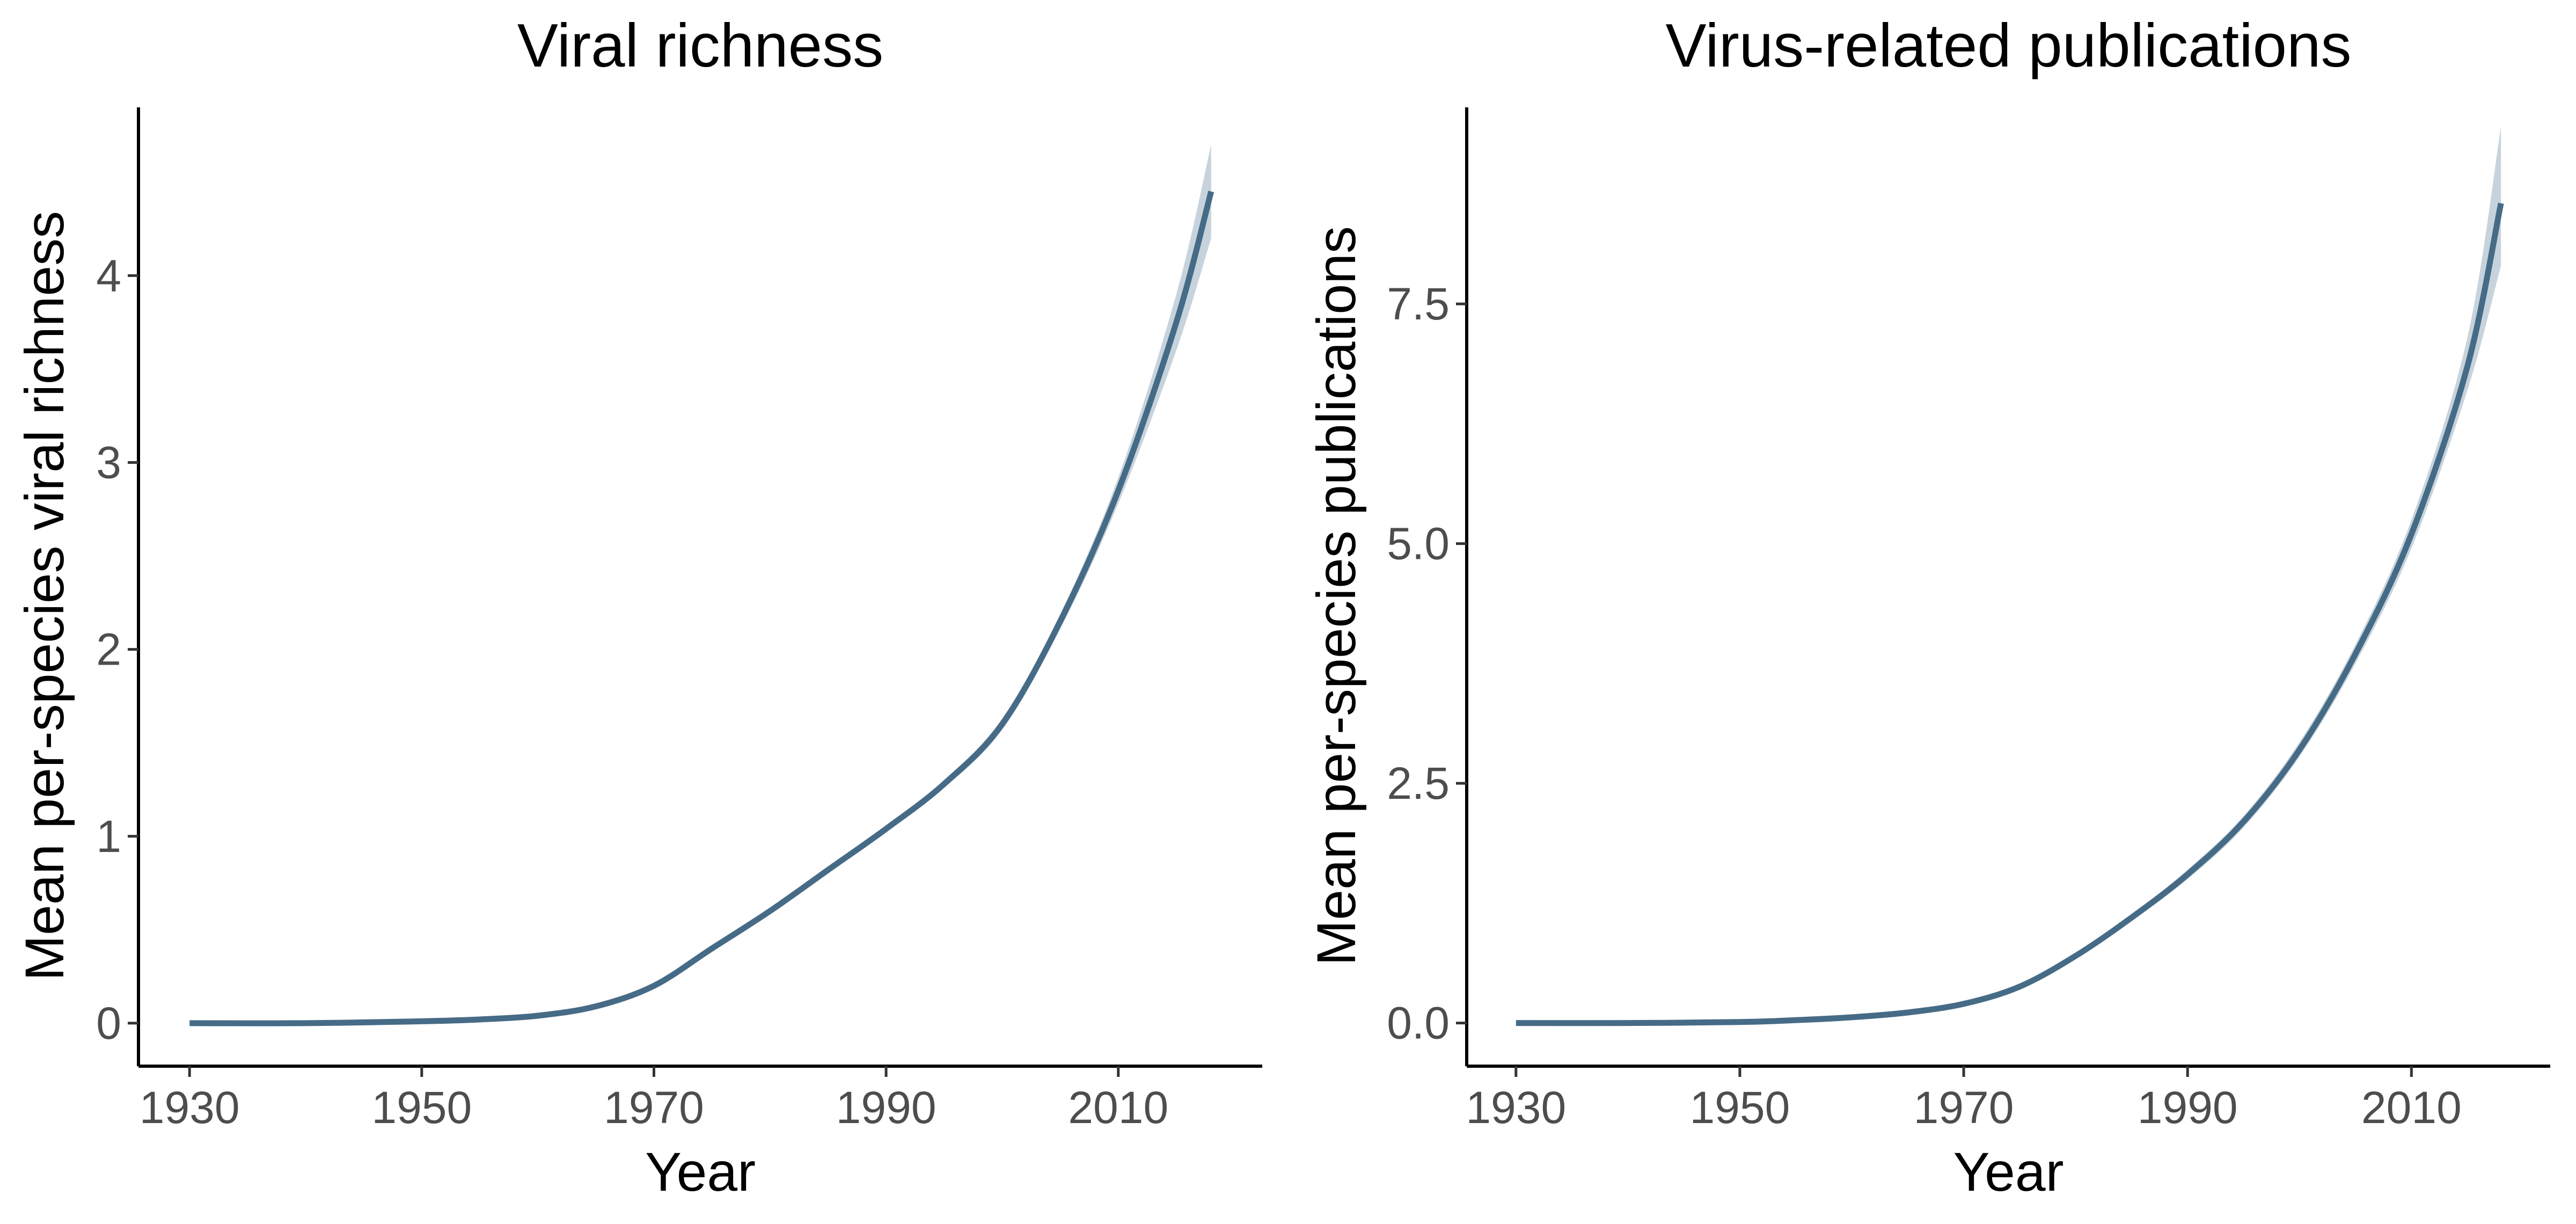 The height and width of the screenshot is (1224, 2576). What do you see at coordinates (1418, 304) in the screenshot?
I see `y-tick-label: 7.5` at bounding box center [1418, 304].